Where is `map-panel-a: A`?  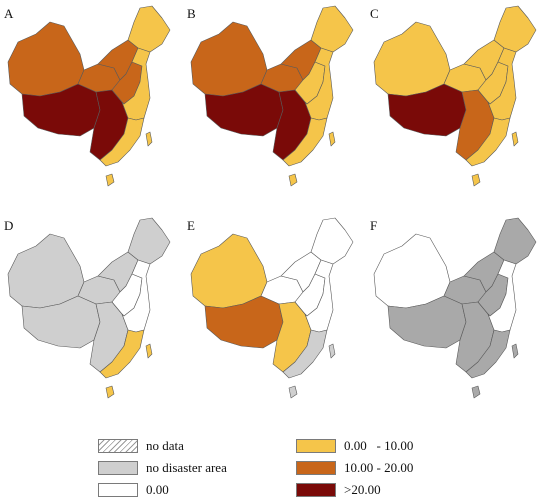
map-panel-a: A is located at coordinates (91, 102).